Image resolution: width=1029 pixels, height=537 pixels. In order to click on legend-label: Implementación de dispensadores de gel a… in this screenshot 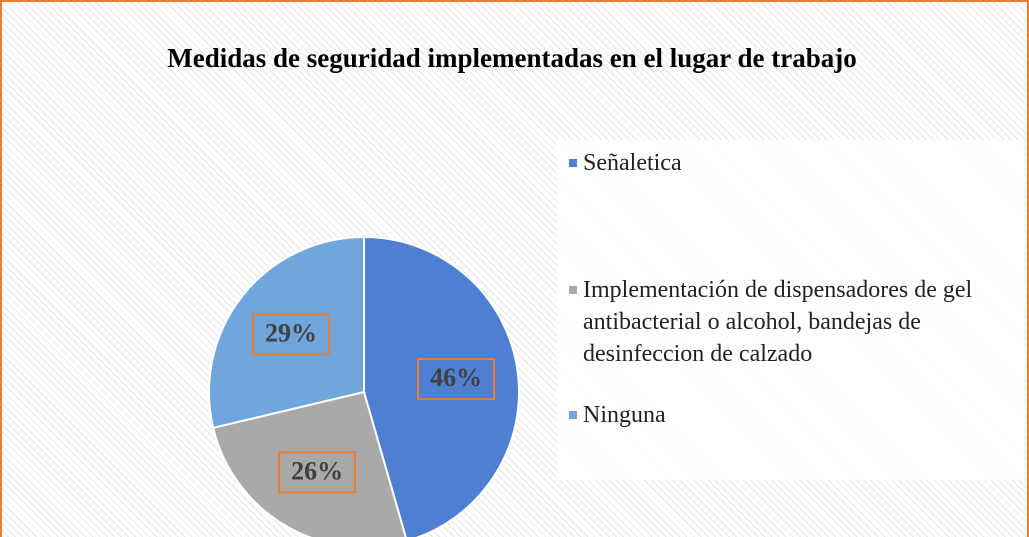, I will do `click(778, 322)`.